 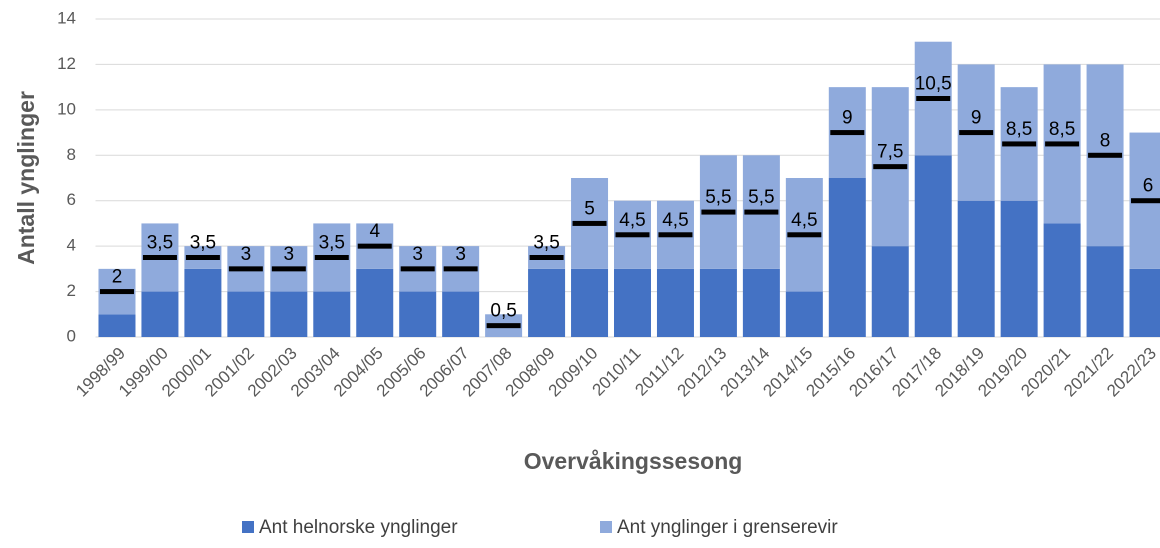 What do you see at coordinates (358, 527) in the screenshot?
I see `legend-label: Ant helnorske ynglinger` at bounding box center [358, 527].